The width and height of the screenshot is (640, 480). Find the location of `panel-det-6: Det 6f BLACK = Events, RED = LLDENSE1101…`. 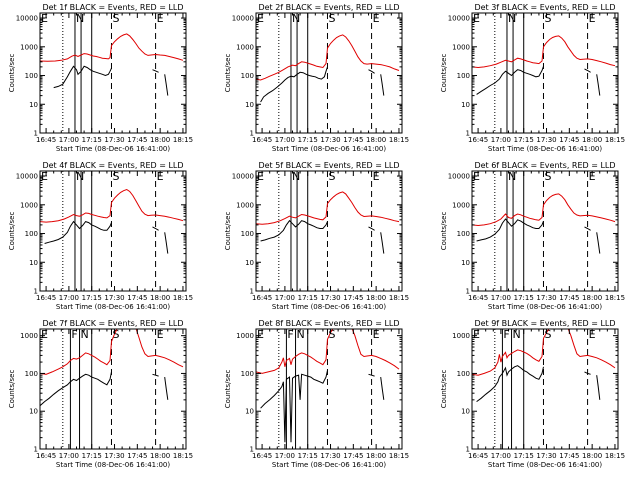

panel-det-6: Det 6f BLACK = Events, RED = LLDENSE1101… is located at coordinates (532, 236).